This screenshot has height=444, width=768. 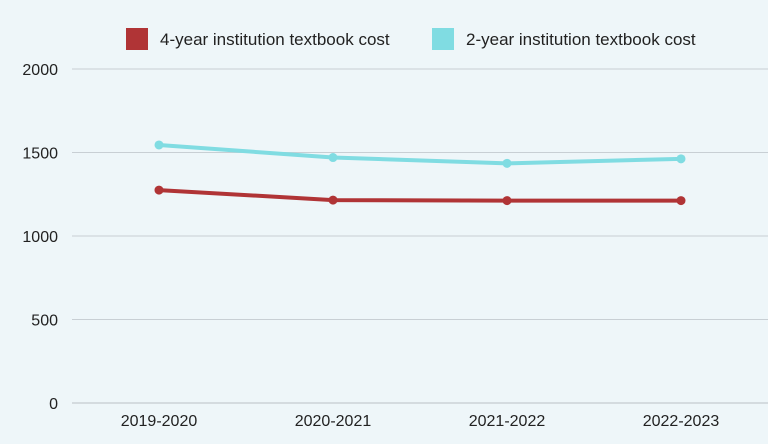 I want to click on series-layer, so click(x=420, y=173).